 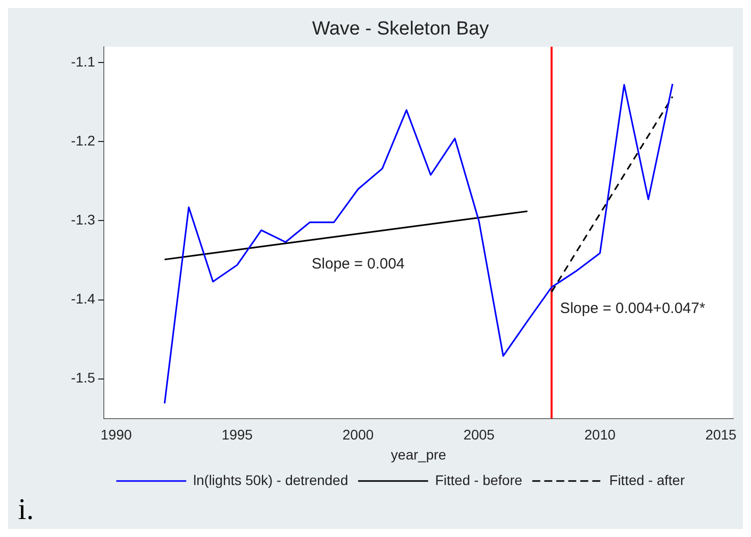 I want to click on y-tick-label: -1.5, so click(x=83, y=378).